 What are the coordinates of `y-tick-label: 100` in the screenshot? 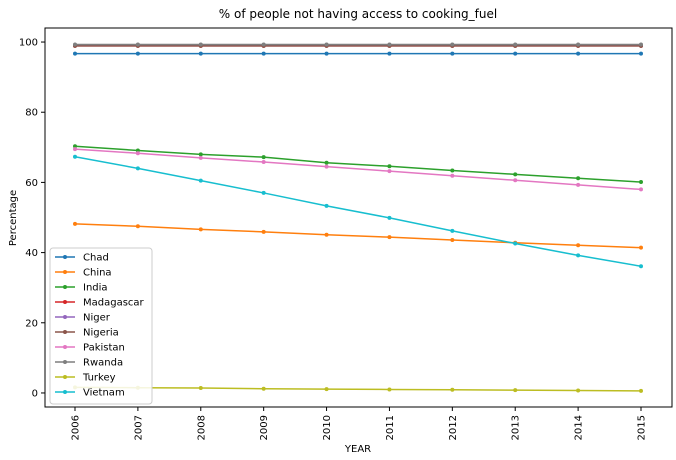 It's located at (28, 43).